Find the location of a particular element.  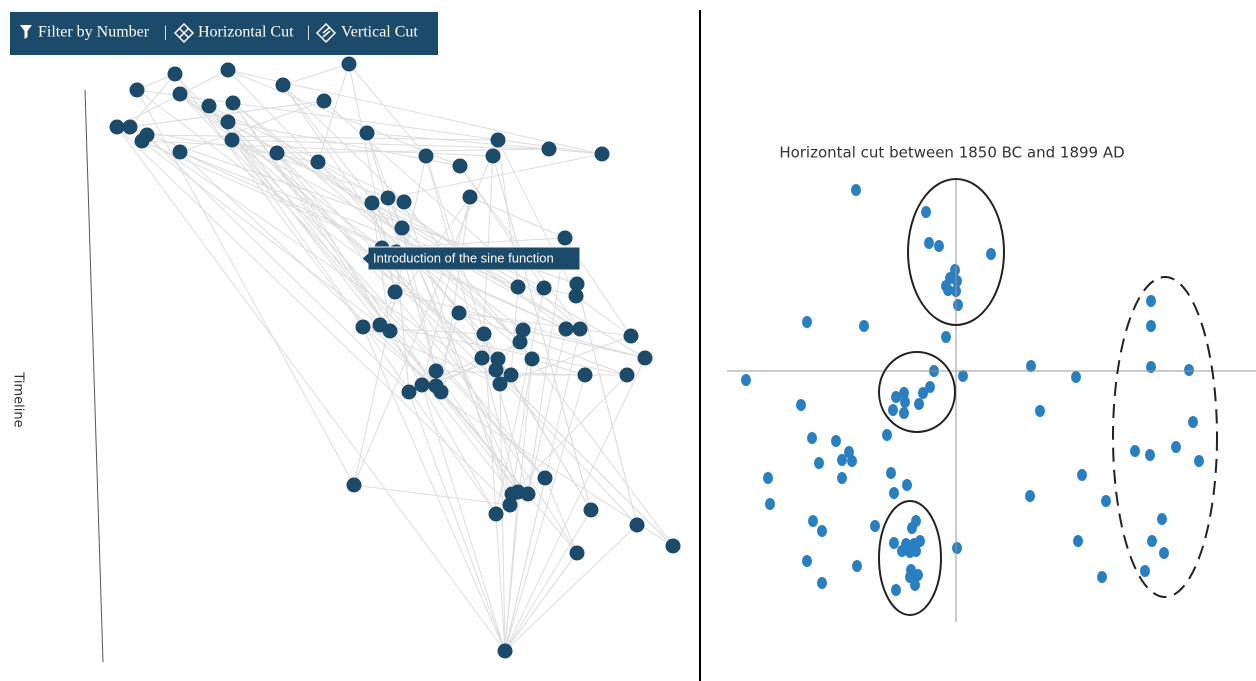

toolbar-button: Horizontal Cut is located at coordinates (246, 32).